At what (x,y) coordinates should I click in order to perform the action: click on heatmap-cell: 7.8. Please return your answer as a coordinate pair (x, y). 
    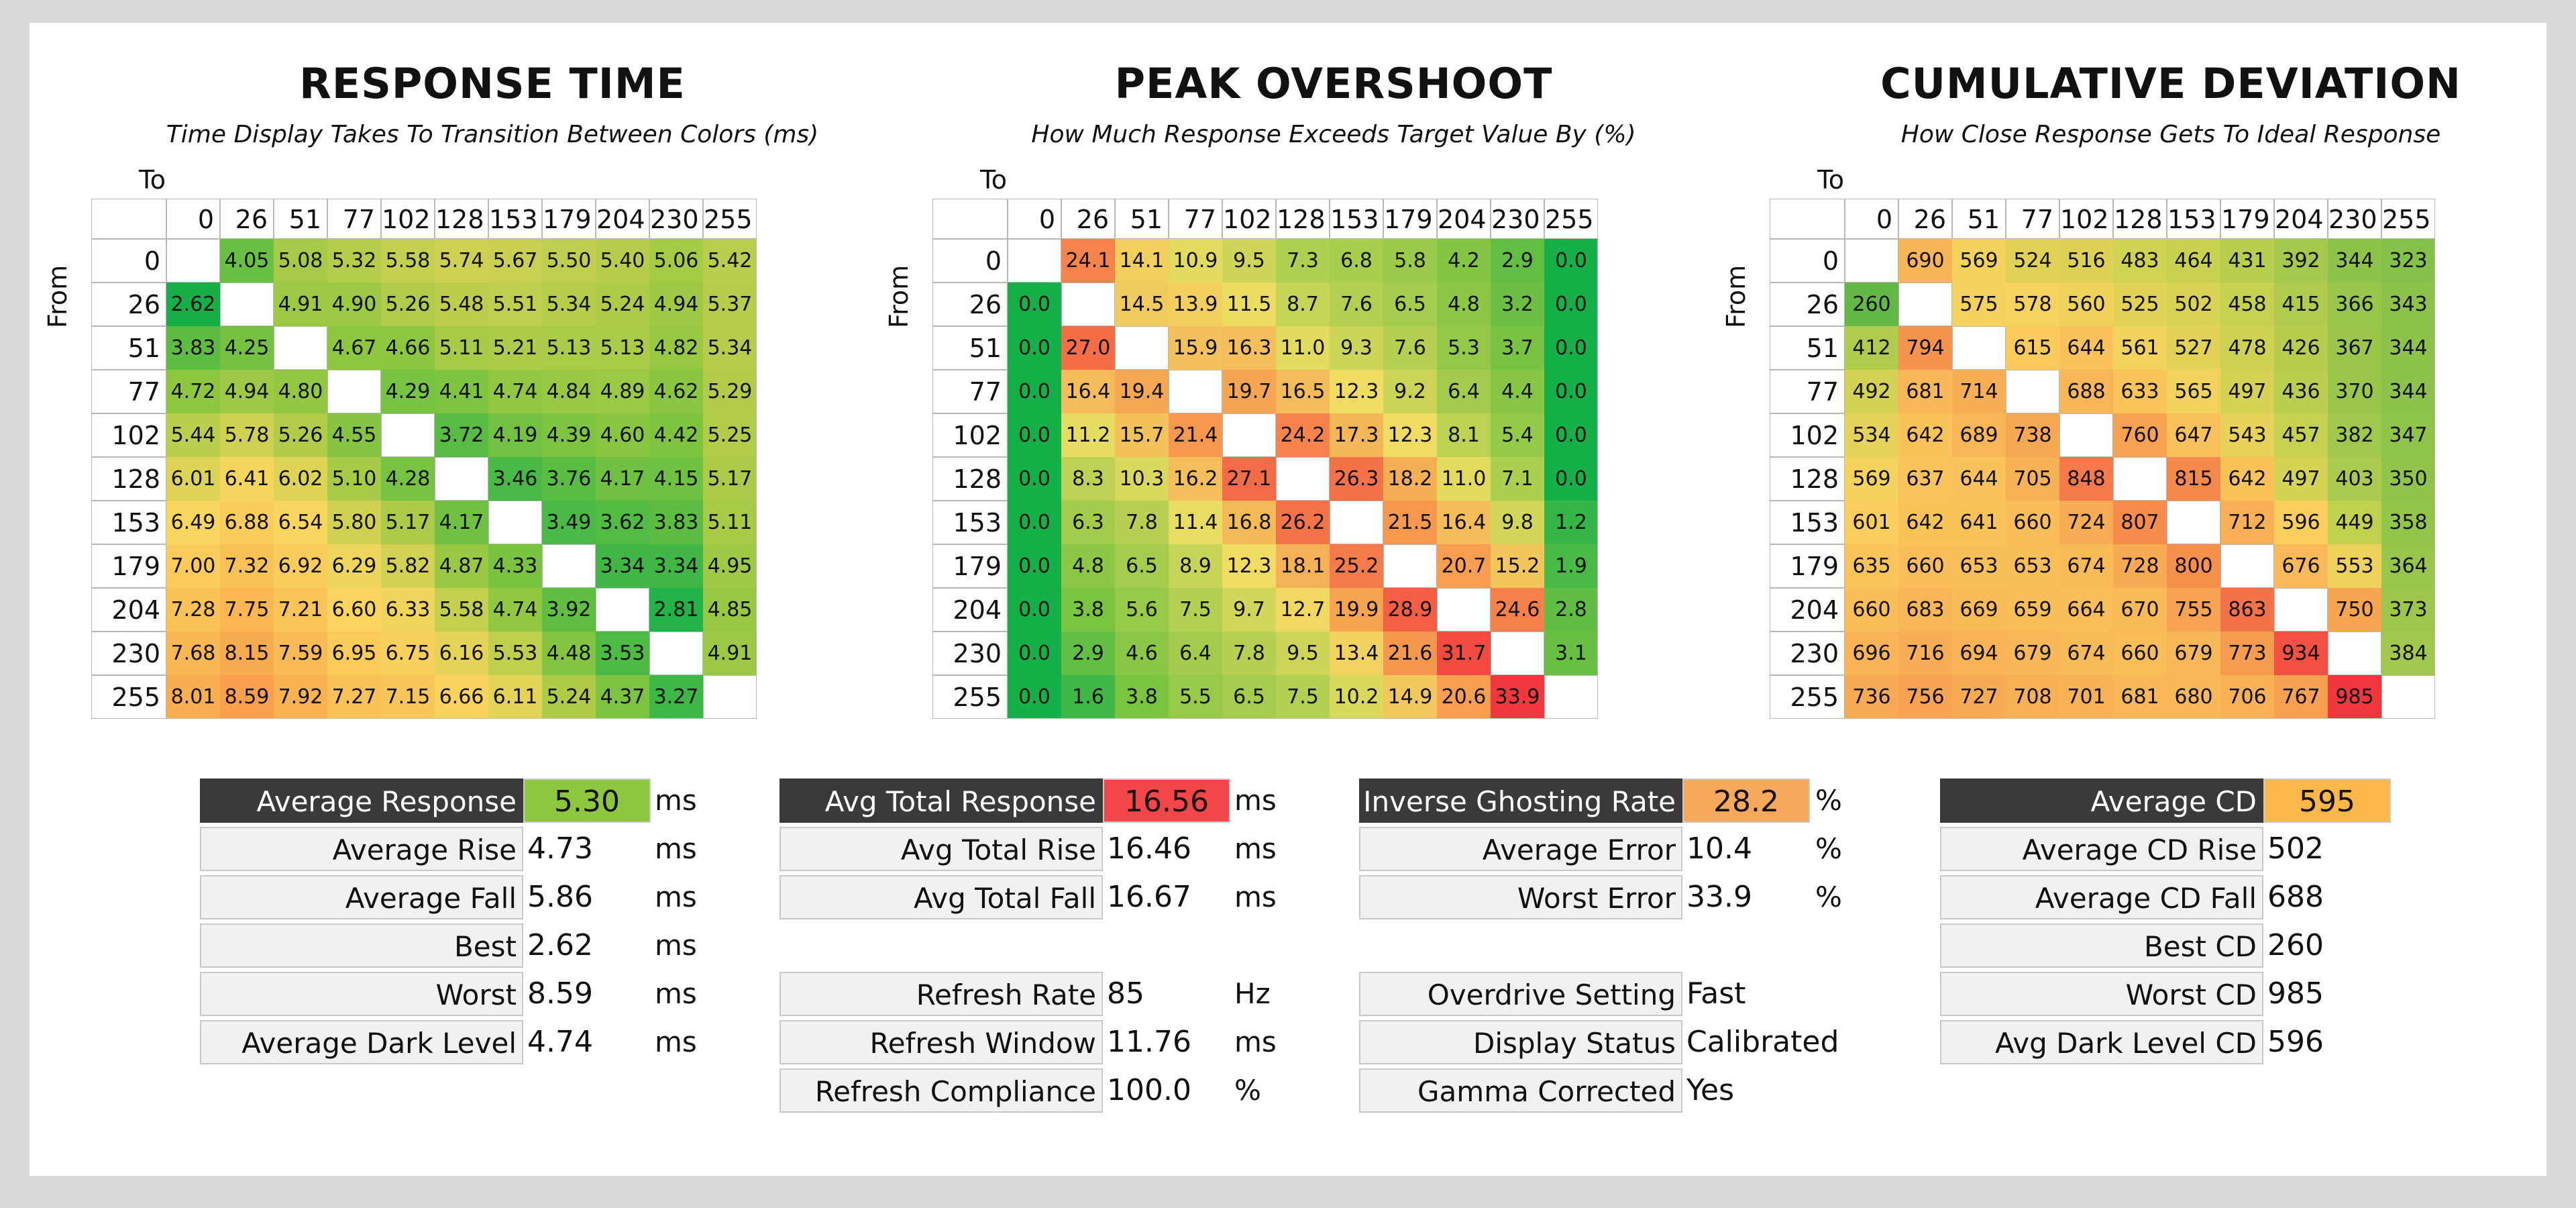
    Looking at the image, I should click on (1249, 653).